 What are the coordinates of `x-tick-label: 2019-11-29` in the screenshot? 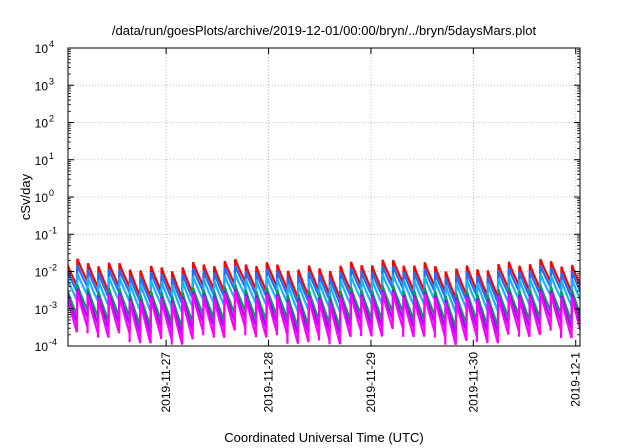 It's located at (371, 382).